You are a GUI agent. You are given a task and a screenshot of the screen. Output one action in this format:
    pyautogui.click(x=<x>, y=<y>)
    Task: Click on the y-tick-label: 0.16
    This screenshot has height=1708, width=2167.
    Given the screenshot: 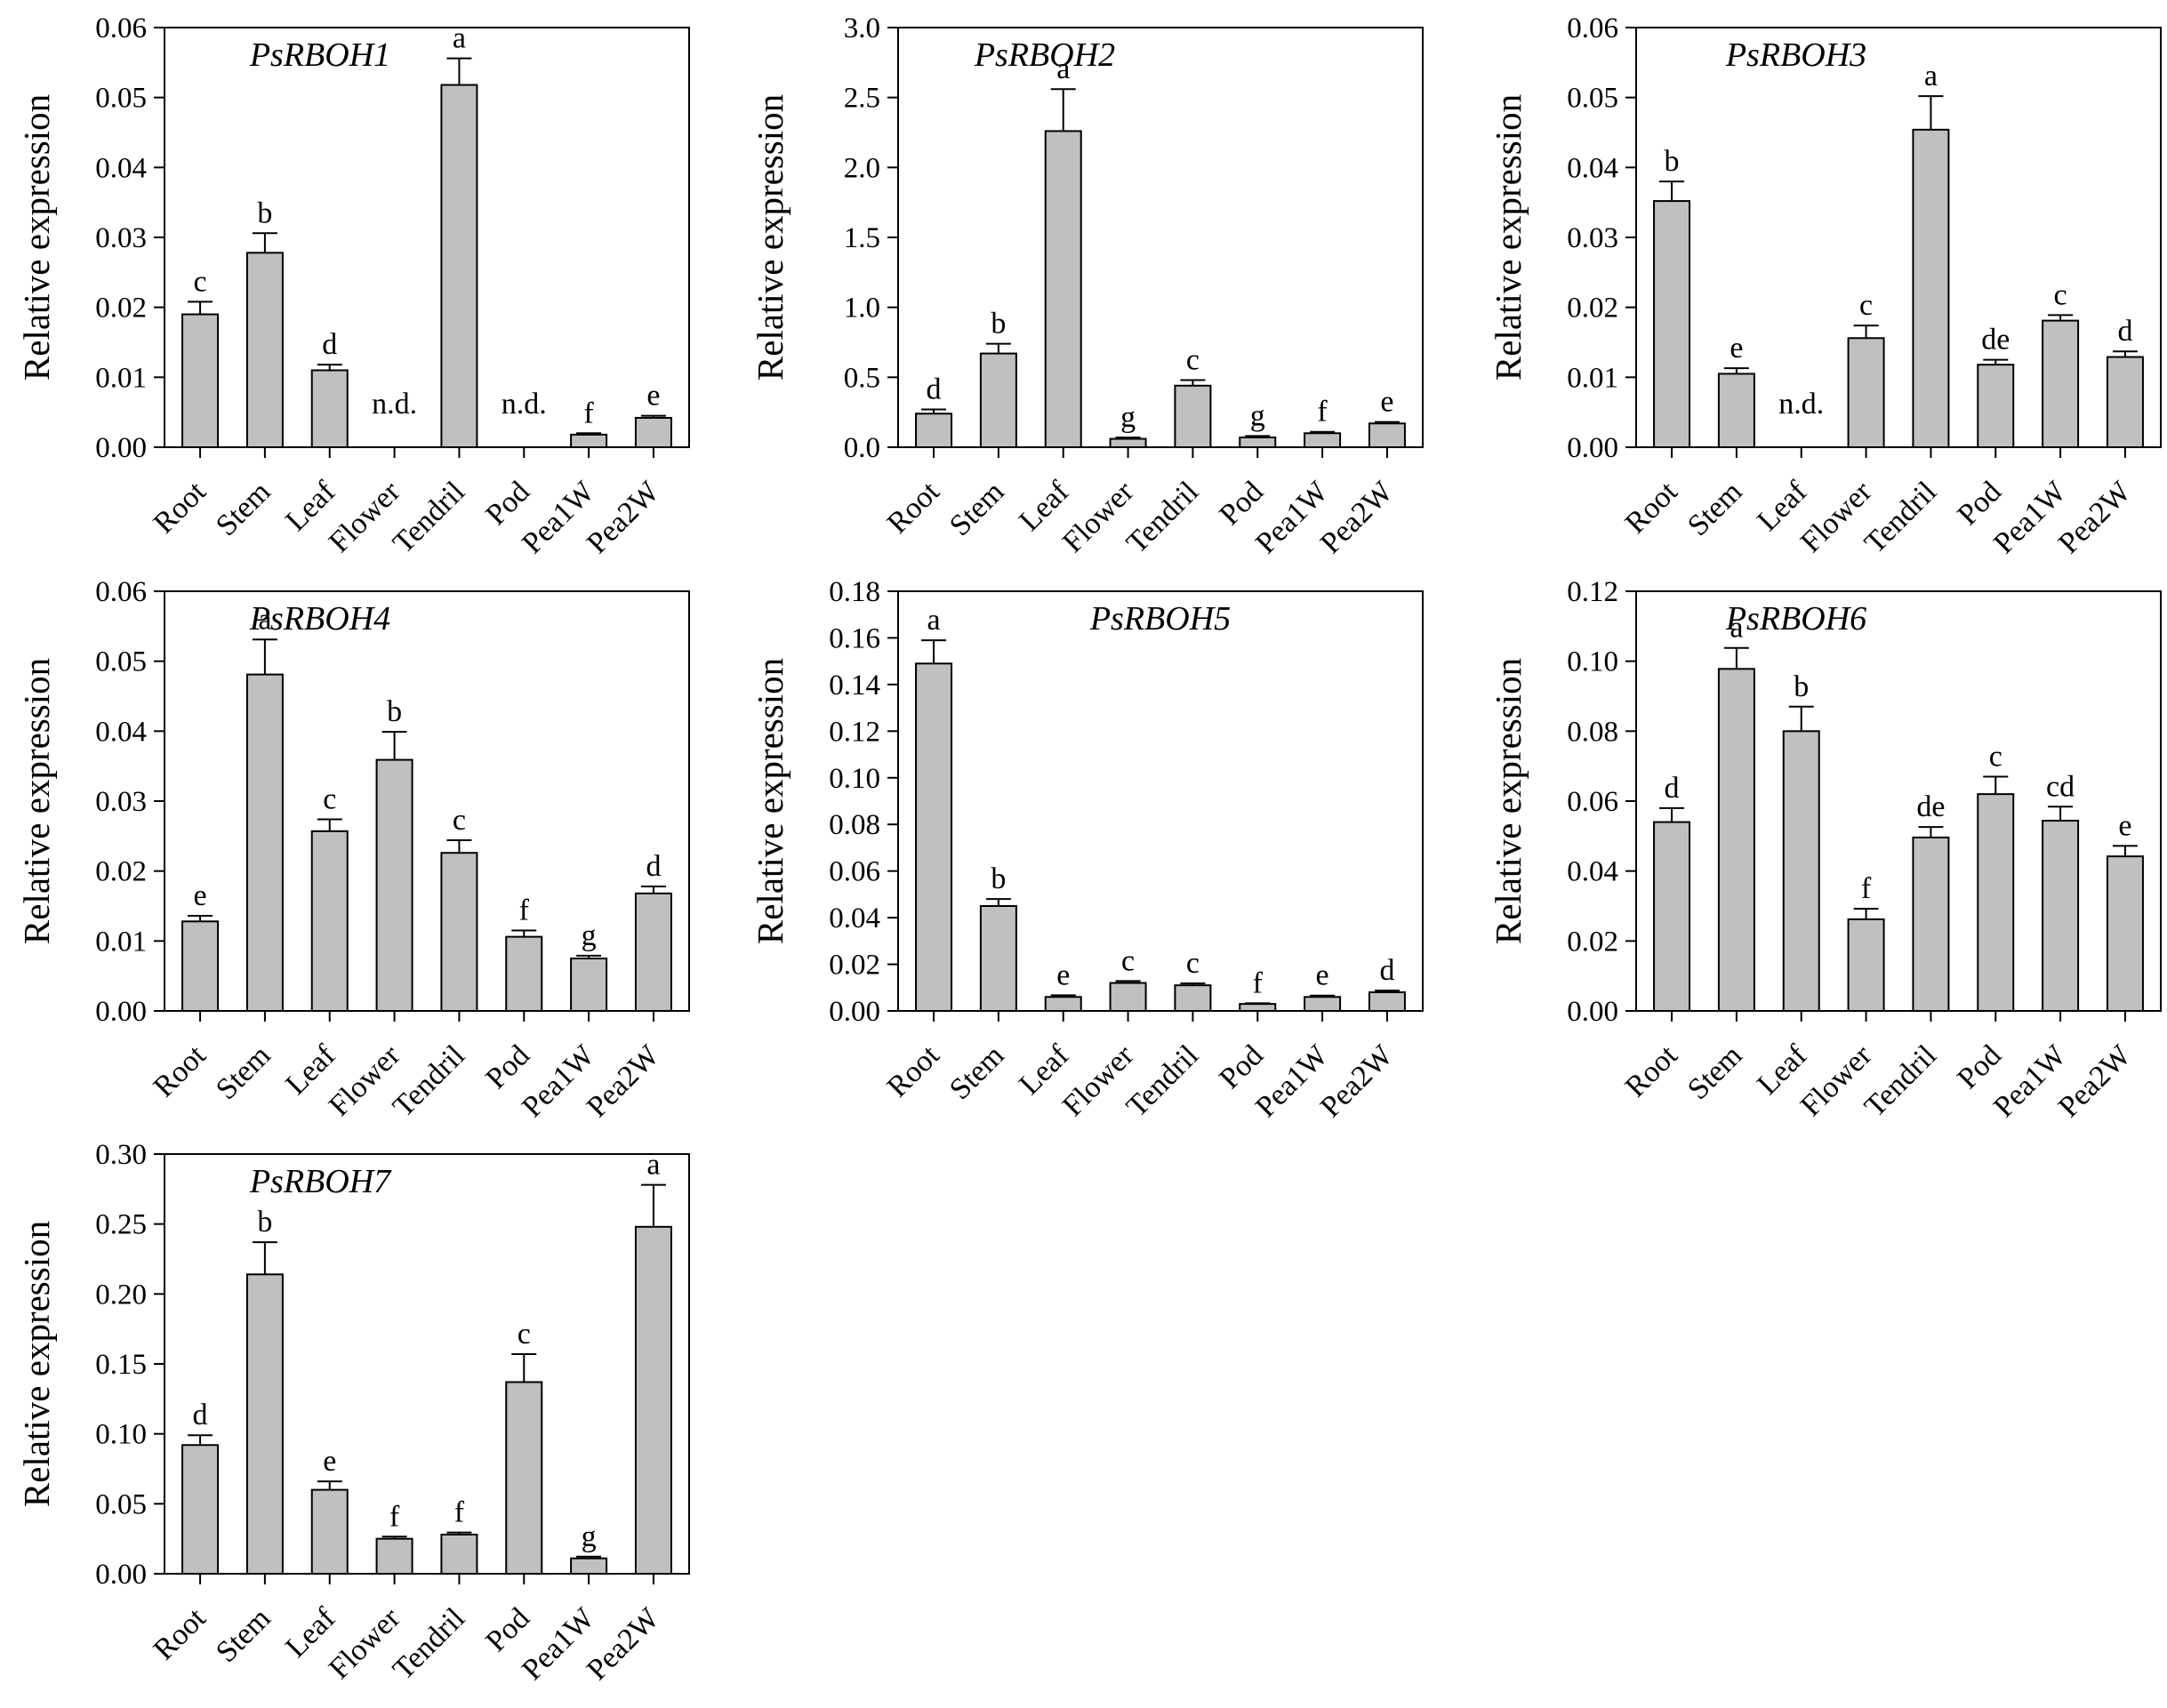 What is the action you would take?
    pyautogui.click(x=854, y=638)
    